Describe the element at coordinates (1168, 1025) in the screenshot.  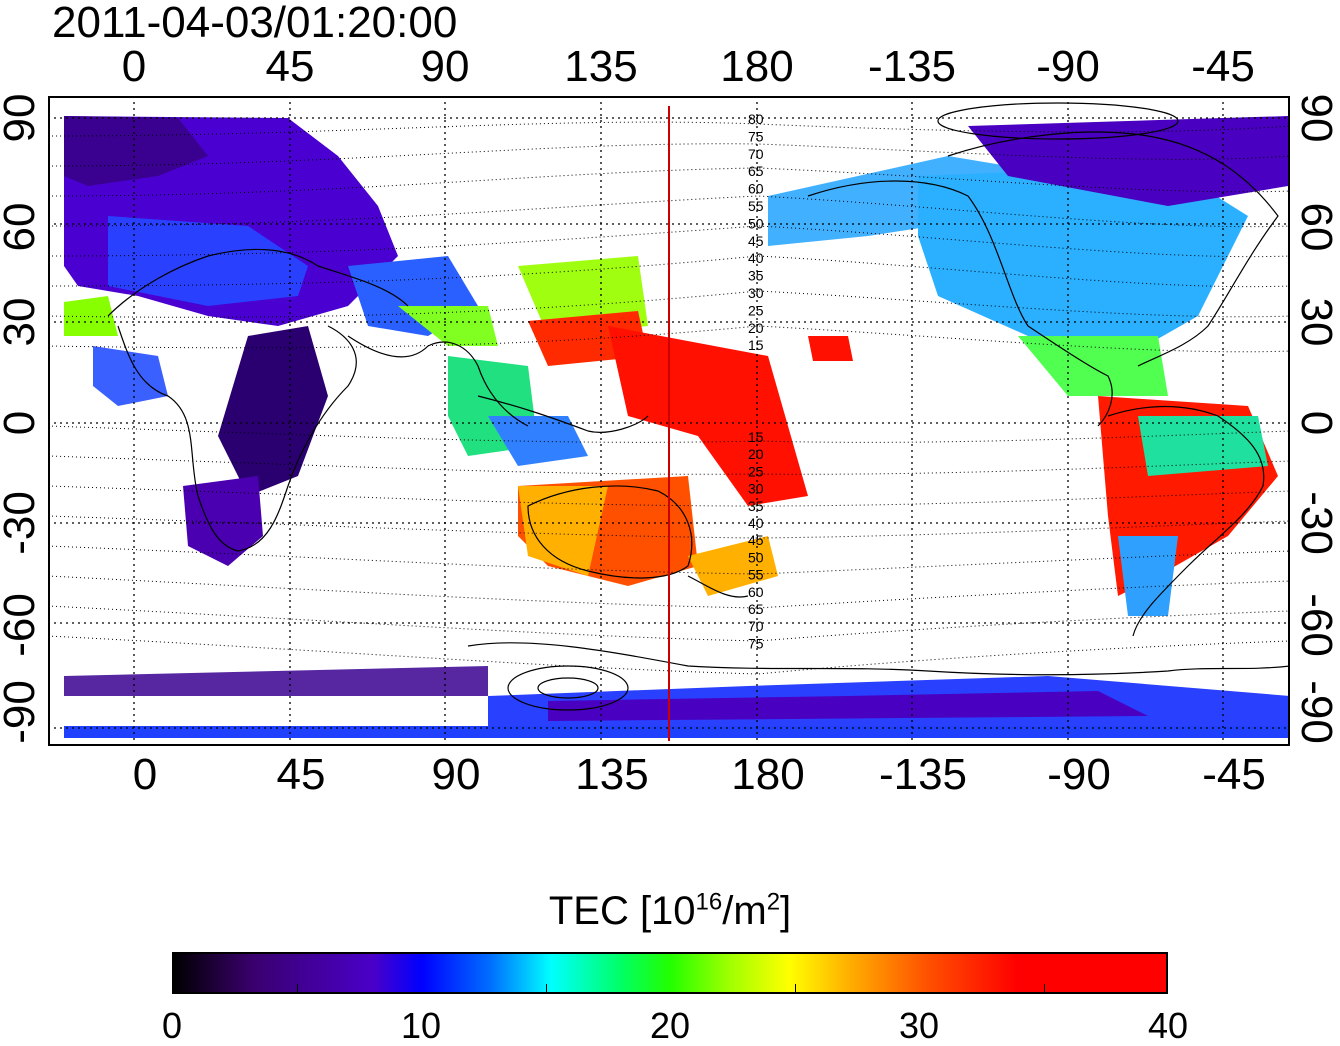
I see `colorbar-tick: 40` at that location.